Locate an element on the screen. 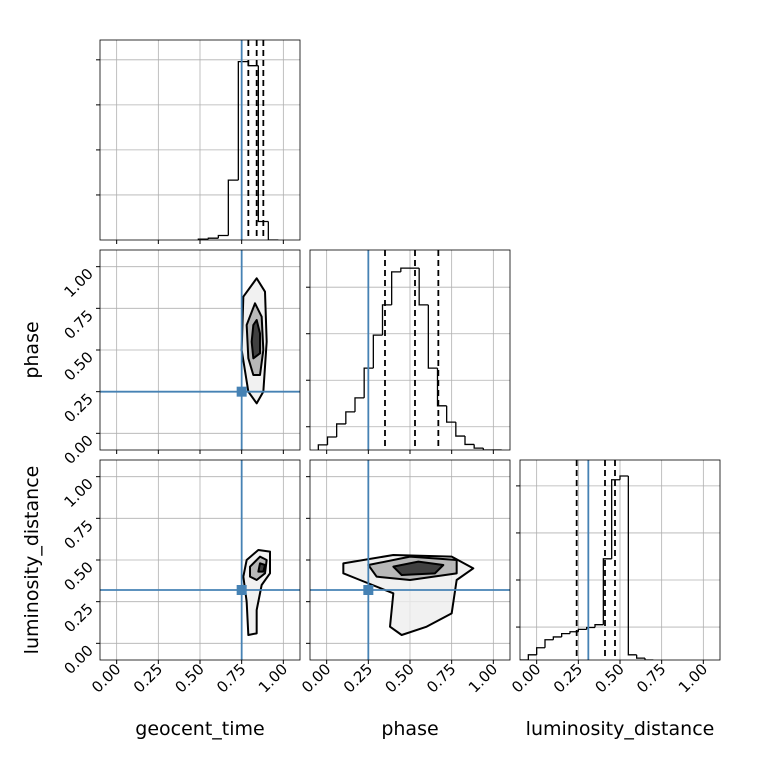 The height and width of the screenshot is (764, 760). x-axis-label: luminosity_distance is located at coordinates (620, 729).